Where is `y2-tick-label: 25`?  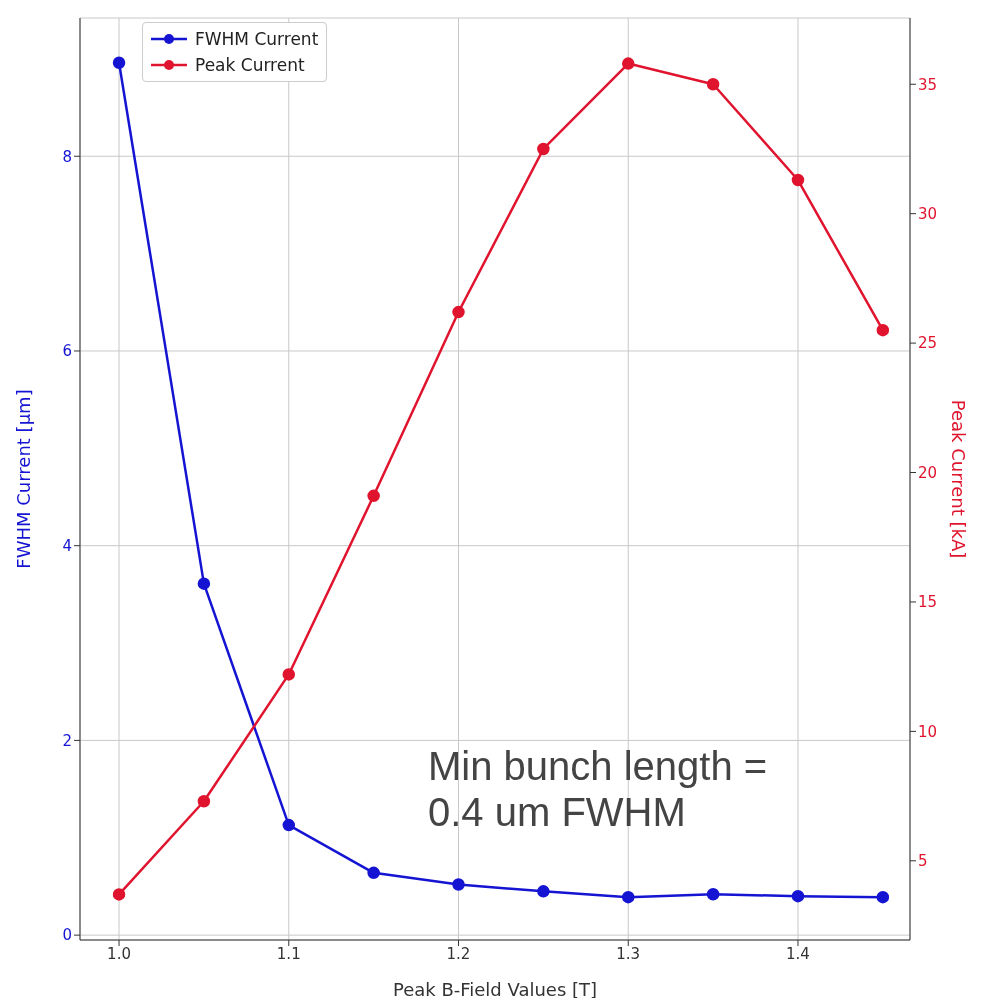 y2-tick-label: 25 is located at coordinates (928, 343).